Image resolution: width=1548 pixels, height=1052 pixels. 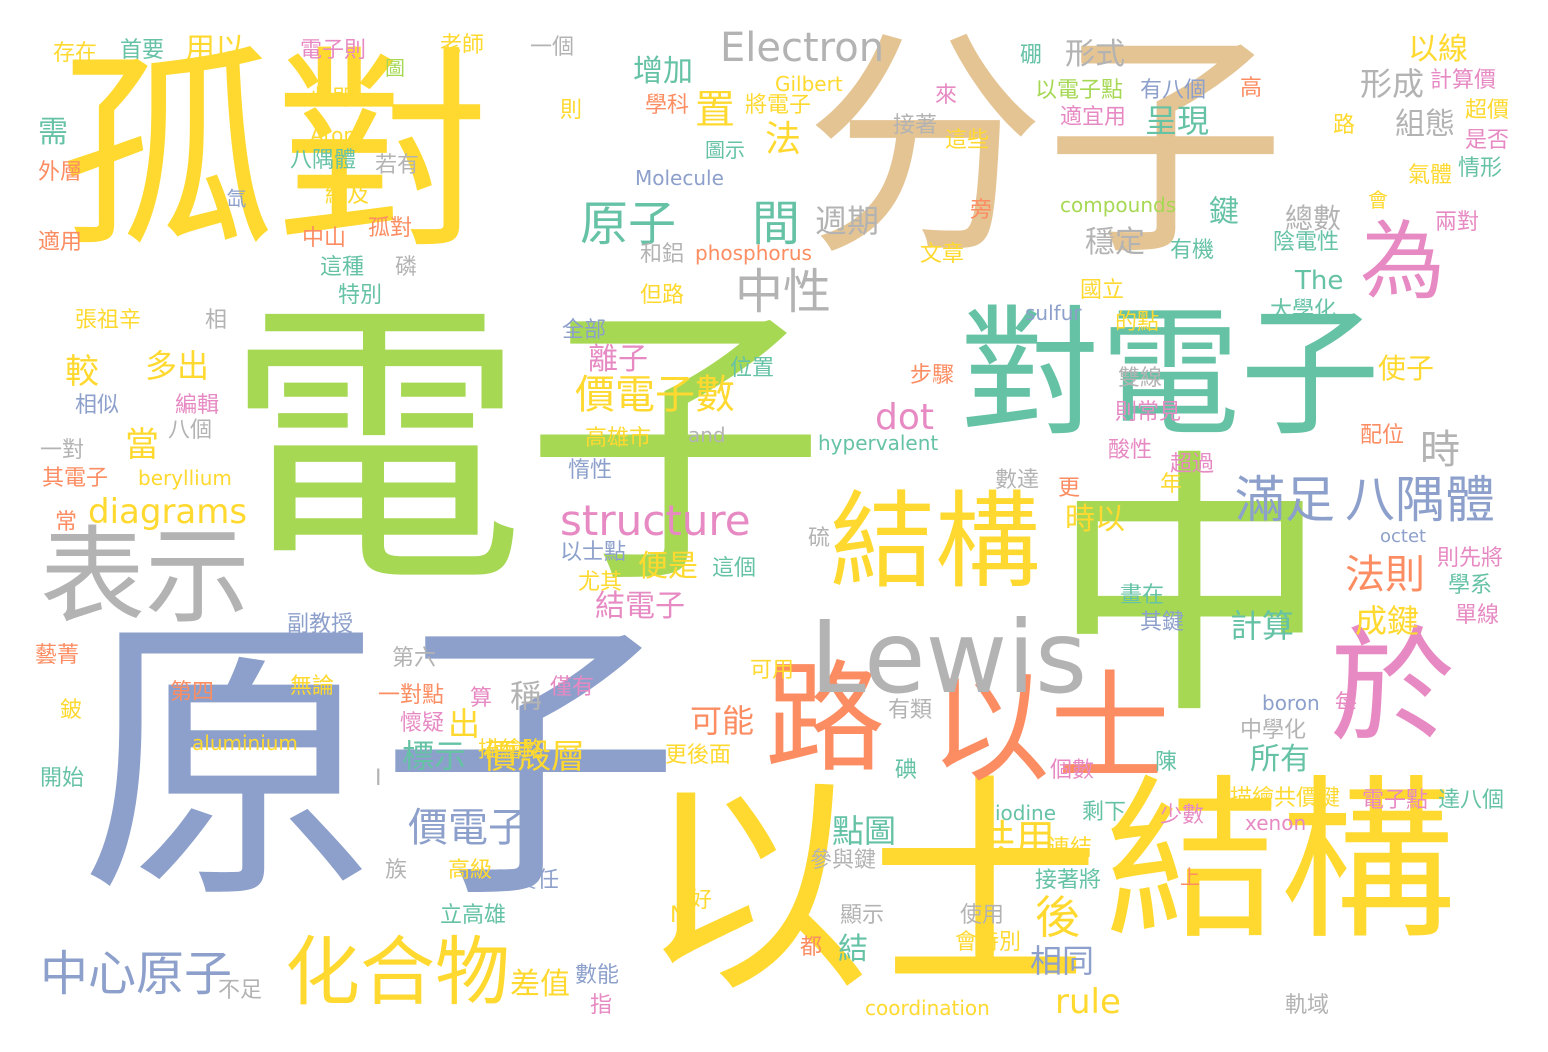 What do you see at coordinates (332, 98) in the screenshot?
I see `cloud-word: 此即` at bounding box center [332, 98].